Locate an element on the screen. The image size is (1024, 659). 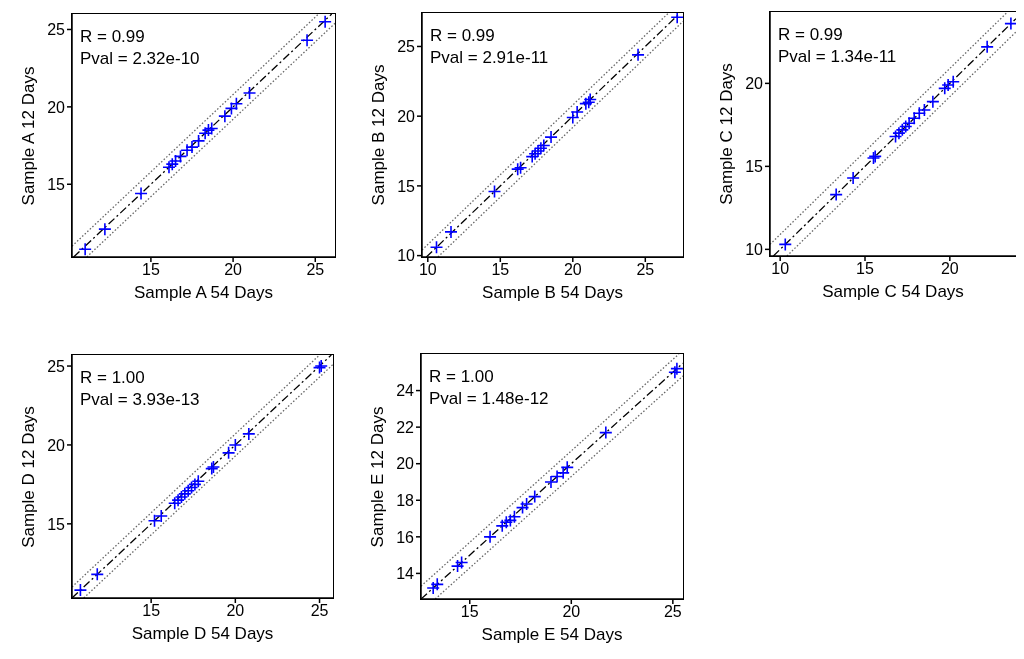
y-tick-label: 10 is located at coordinates (406, 256).